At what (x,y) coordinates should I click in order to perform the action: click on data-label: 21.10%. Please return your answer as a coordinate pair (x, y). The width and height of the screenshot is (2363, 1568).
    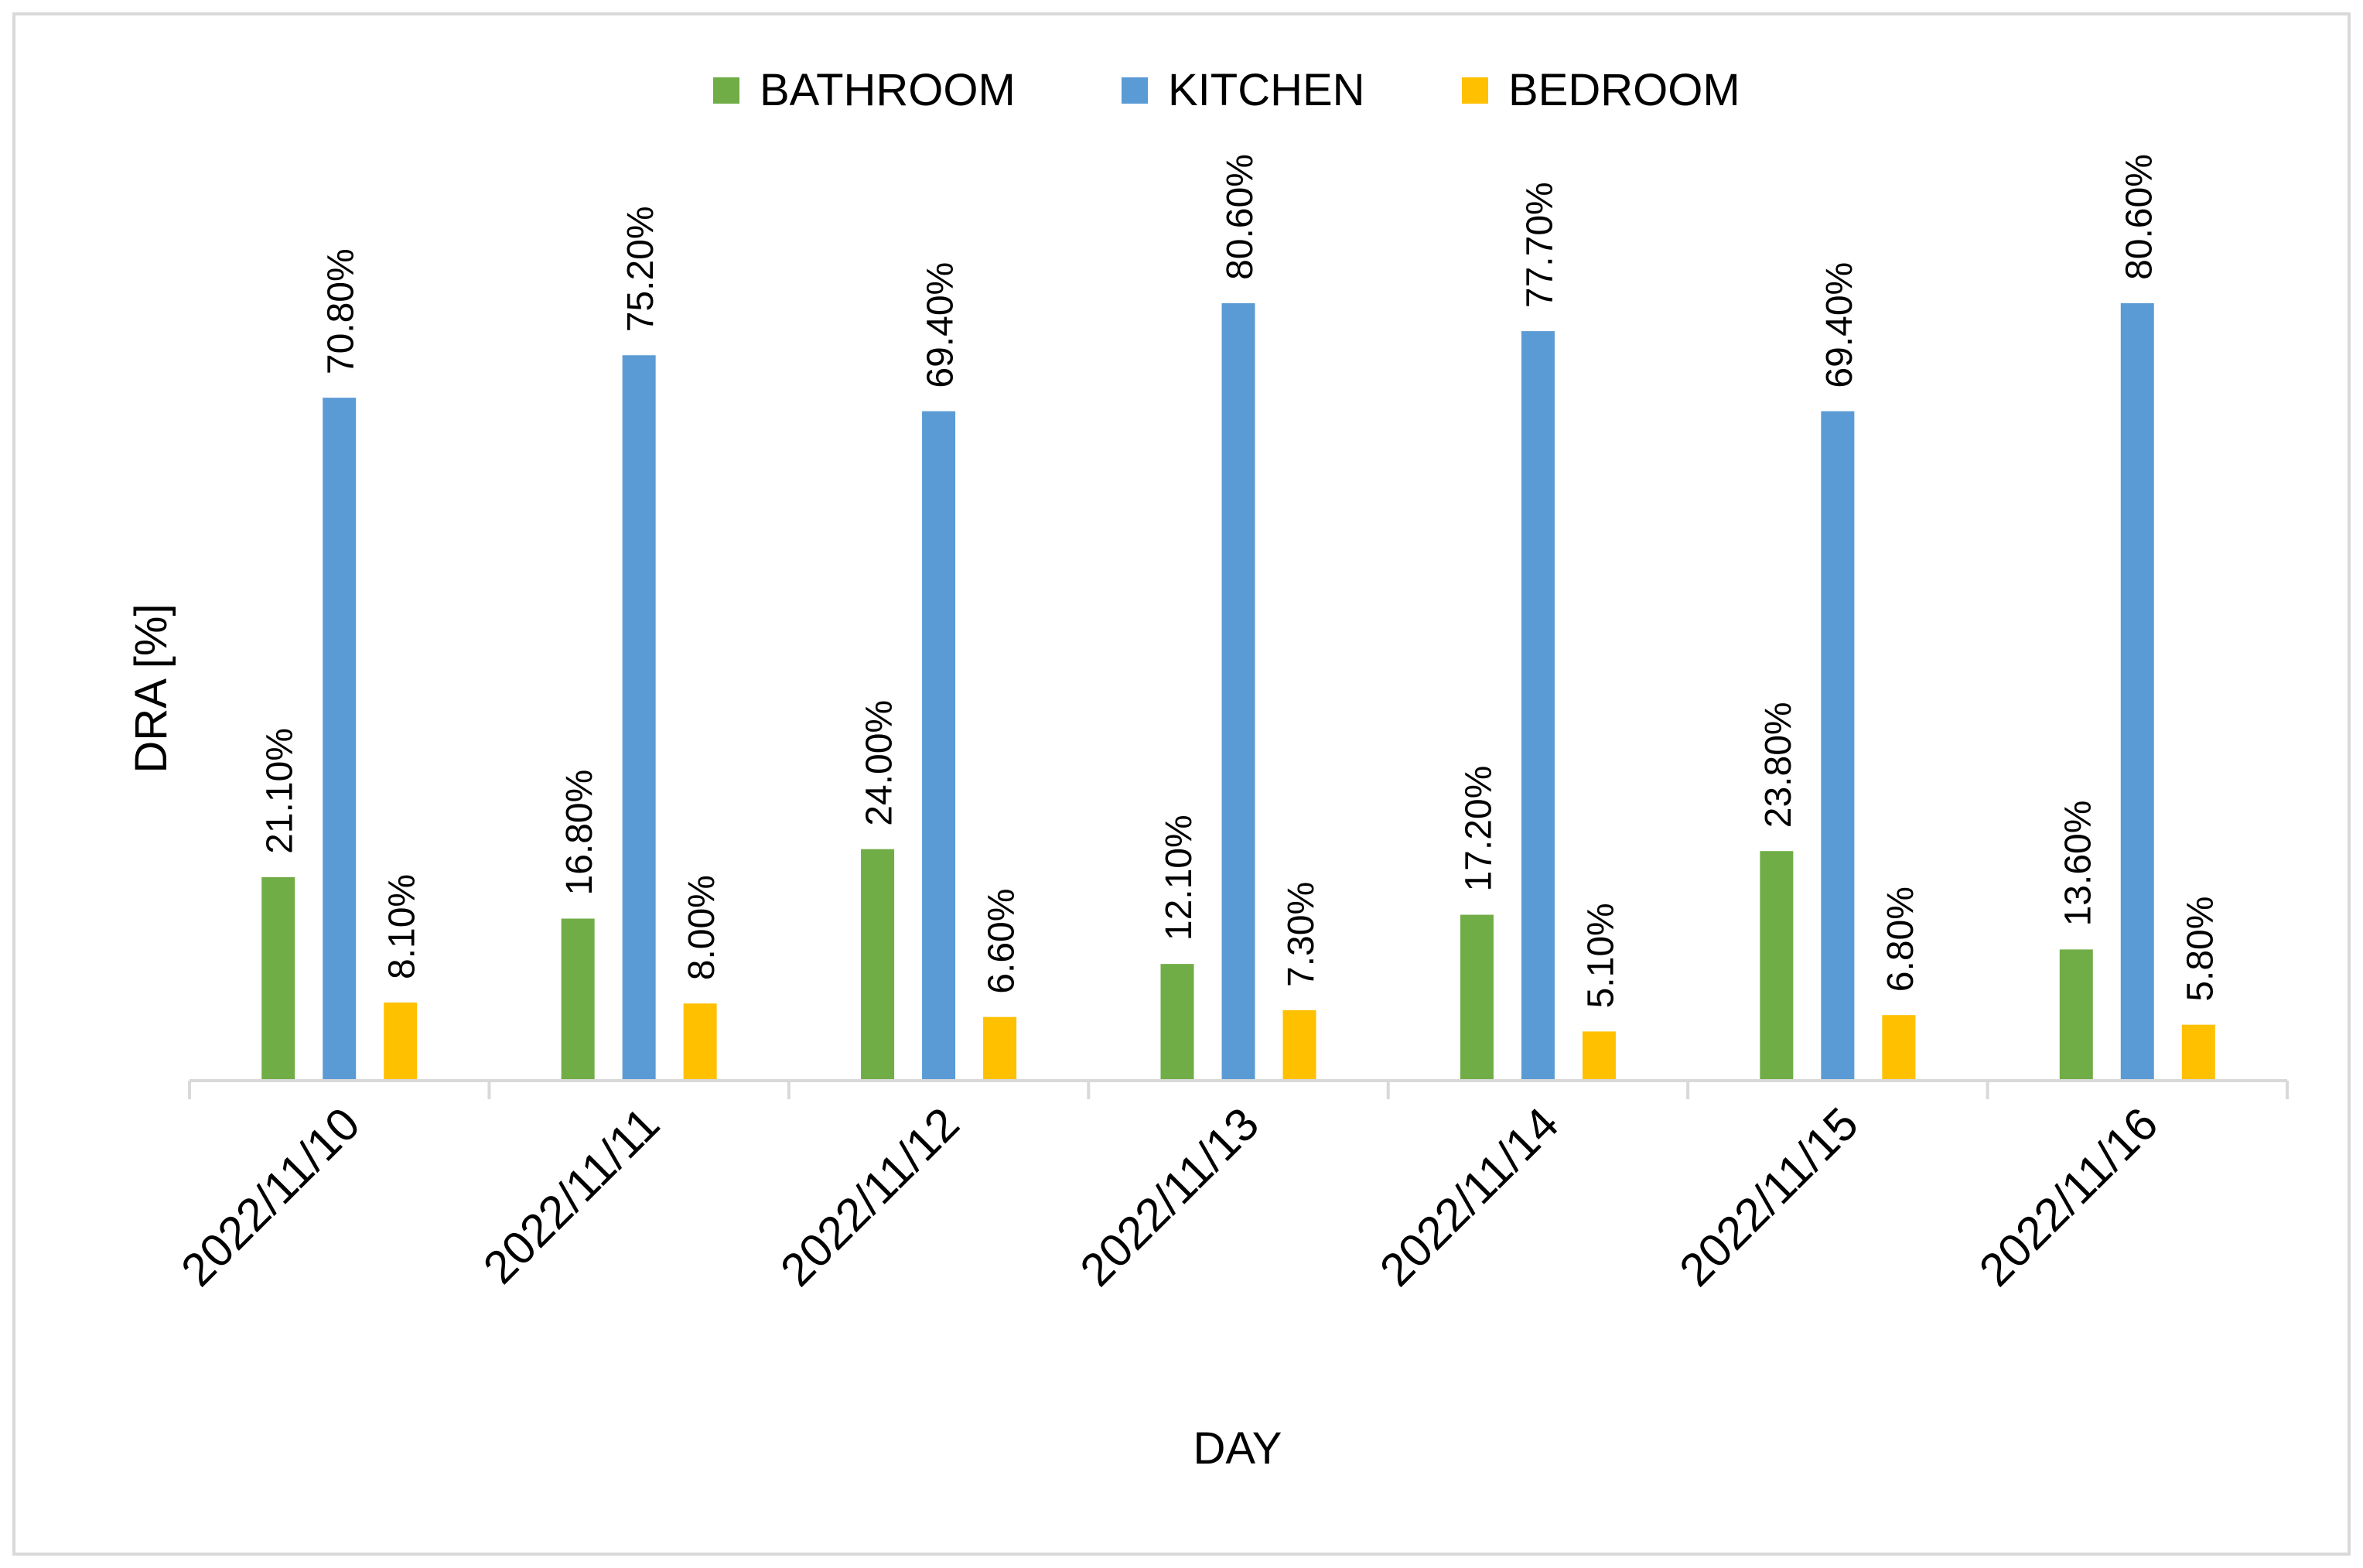
    Looking at the image, I should click on (280, 791).